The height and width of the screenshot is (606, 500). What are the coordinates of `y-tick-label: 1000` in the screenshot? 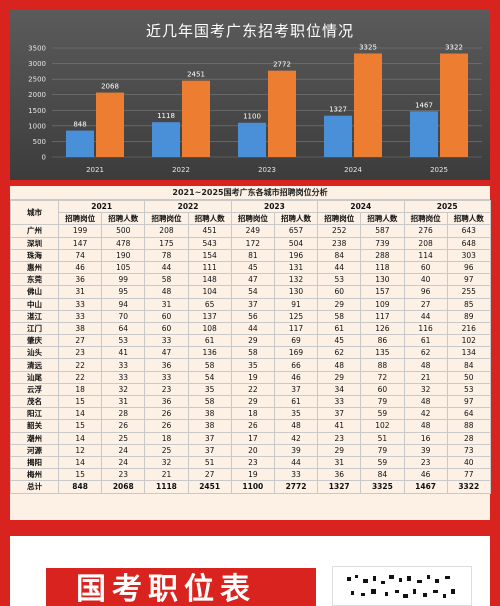 It's located at (37, 126).